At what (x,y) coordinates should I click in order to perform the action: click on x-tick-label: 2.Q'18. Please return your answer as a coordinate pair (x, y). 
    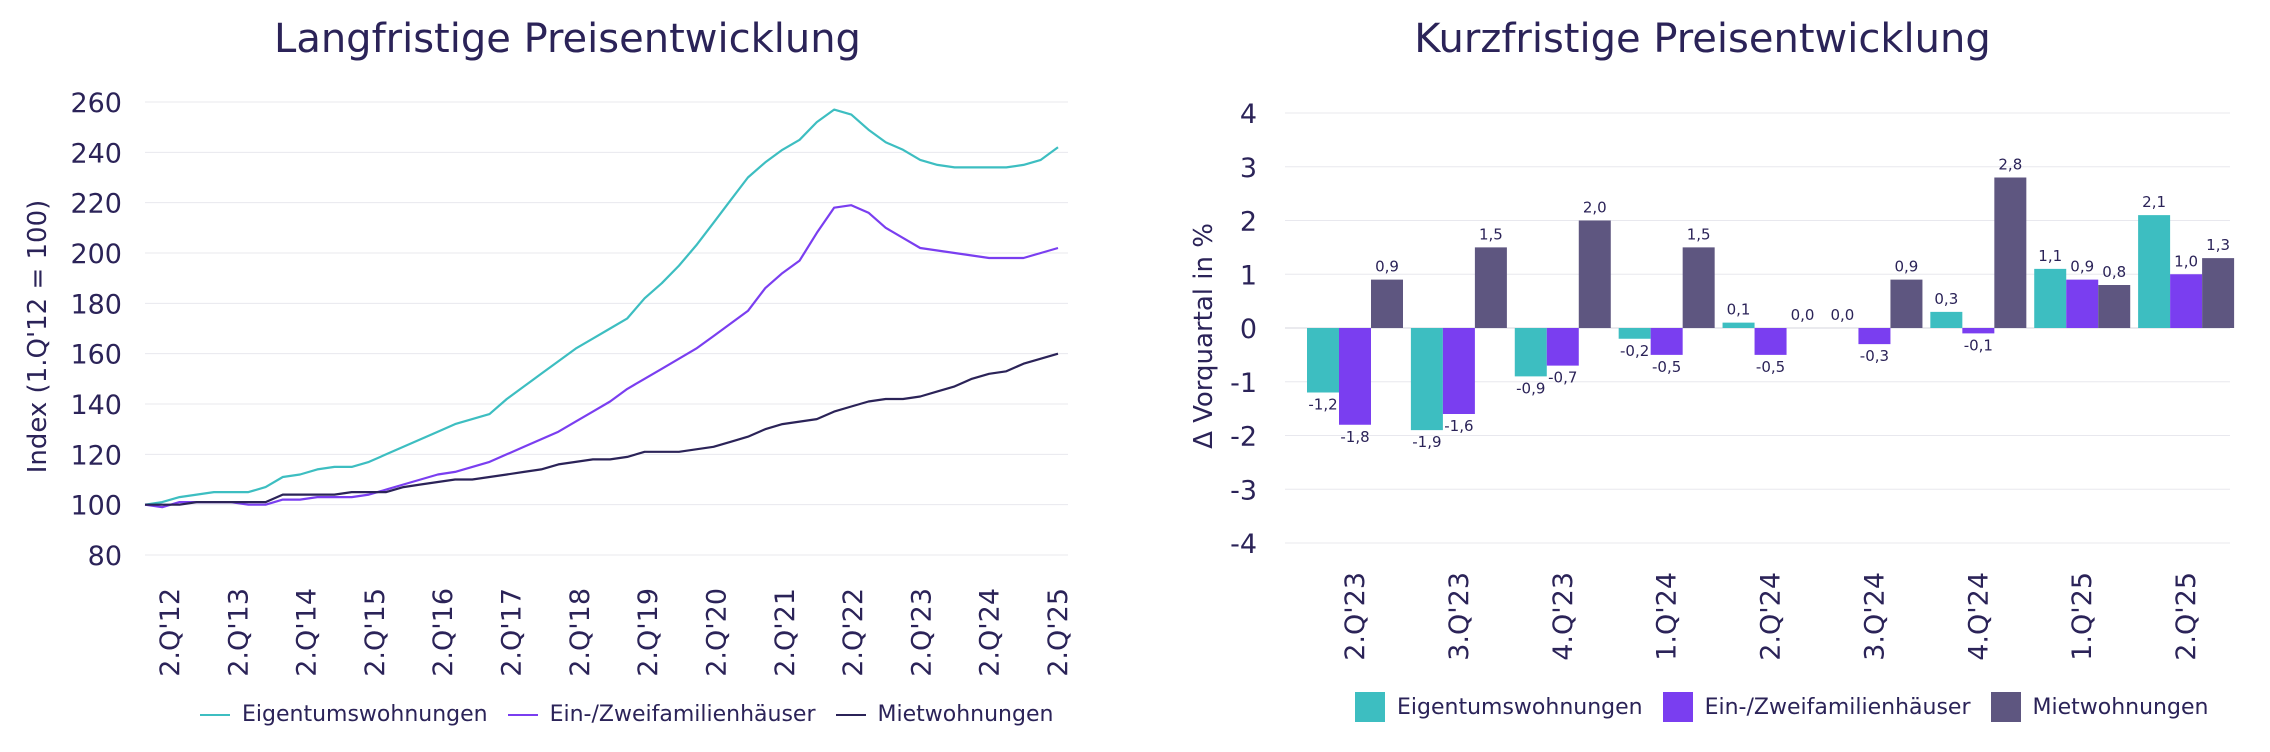
    Looking at the image, I should click on (580, 632).